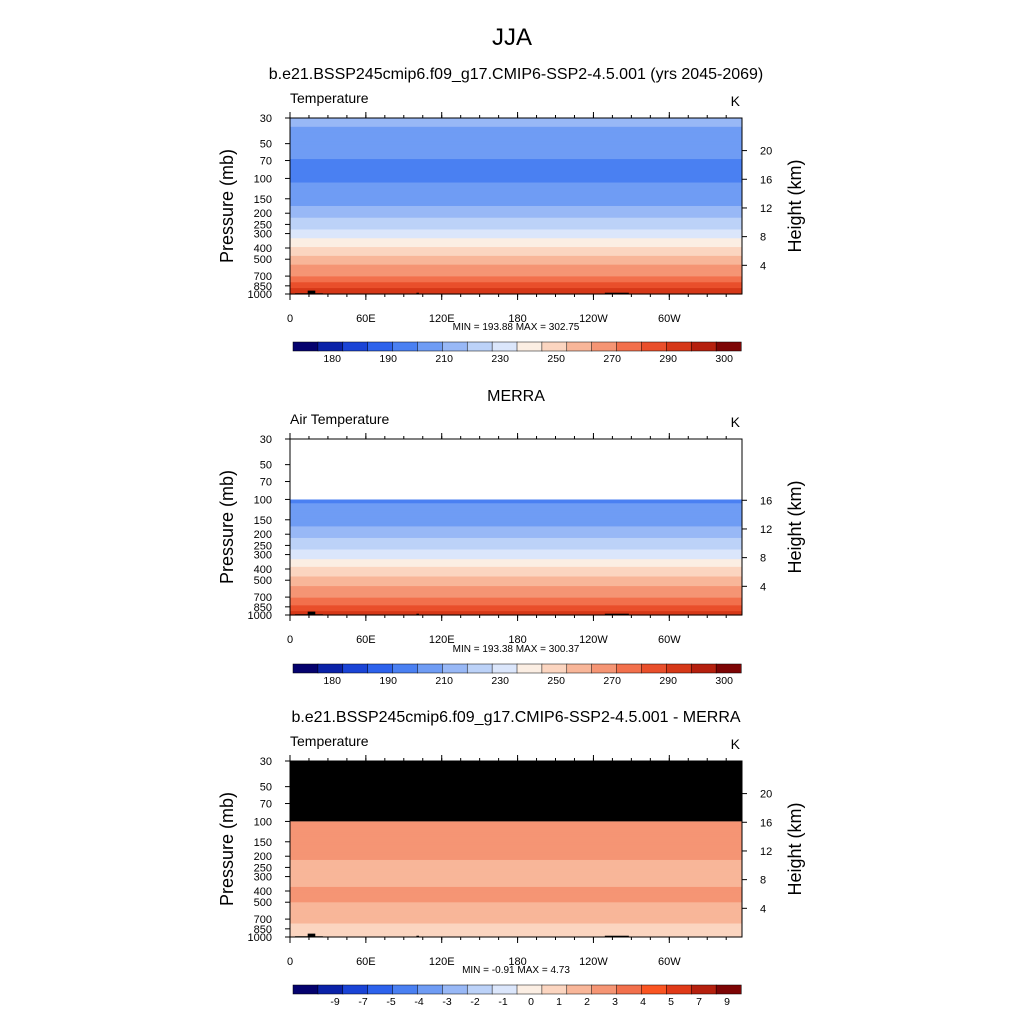 The image size is (1024, 1024). Describe the element at coordinates (727, 1002) in the screenshot. I see `colorbar-label: 9` at that location.